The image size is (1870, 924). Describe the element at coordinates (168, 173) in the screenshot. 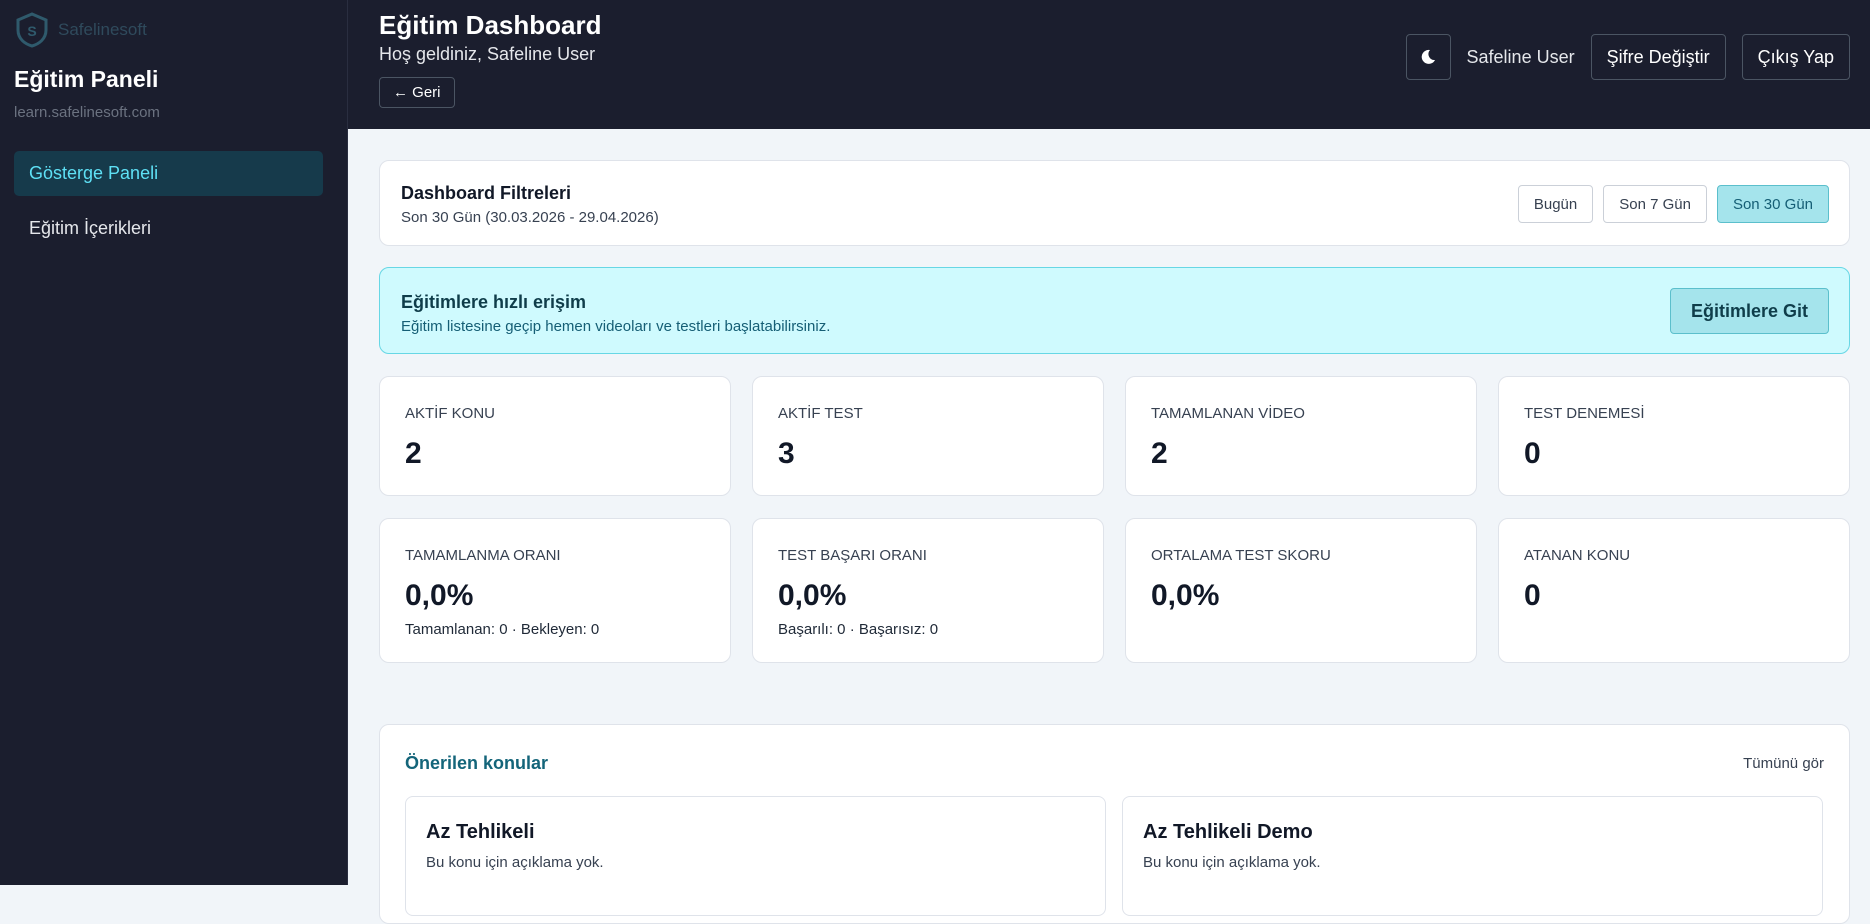

I see `nav-item: Gösterge Paneli` at that location.